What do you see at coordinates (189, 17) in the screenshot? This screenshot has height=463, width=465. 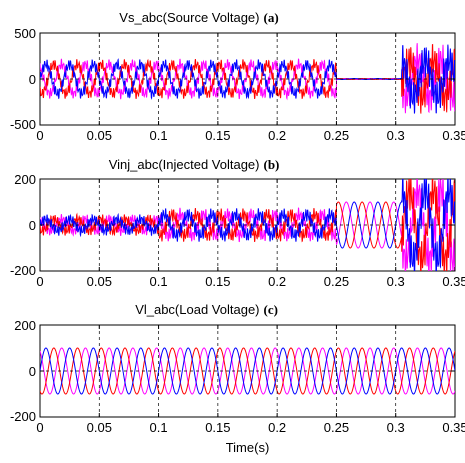 I see `panel-a-title: Vs_abc(Source Voltage)` at bounding box center [189, 17].